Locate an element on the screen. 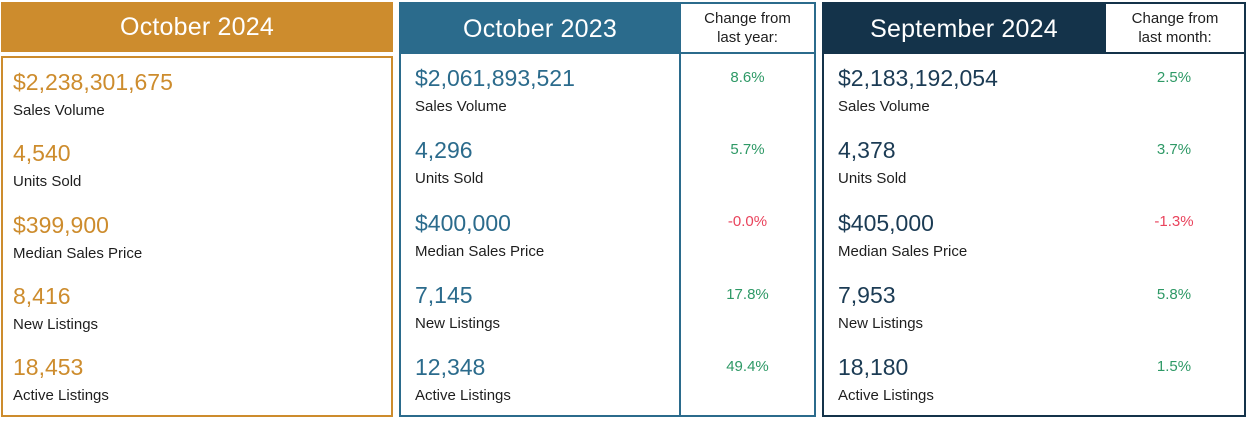 This screenshot has width=1249, height=421. stat-value: 8,416 is located at coordinates (42, 295).